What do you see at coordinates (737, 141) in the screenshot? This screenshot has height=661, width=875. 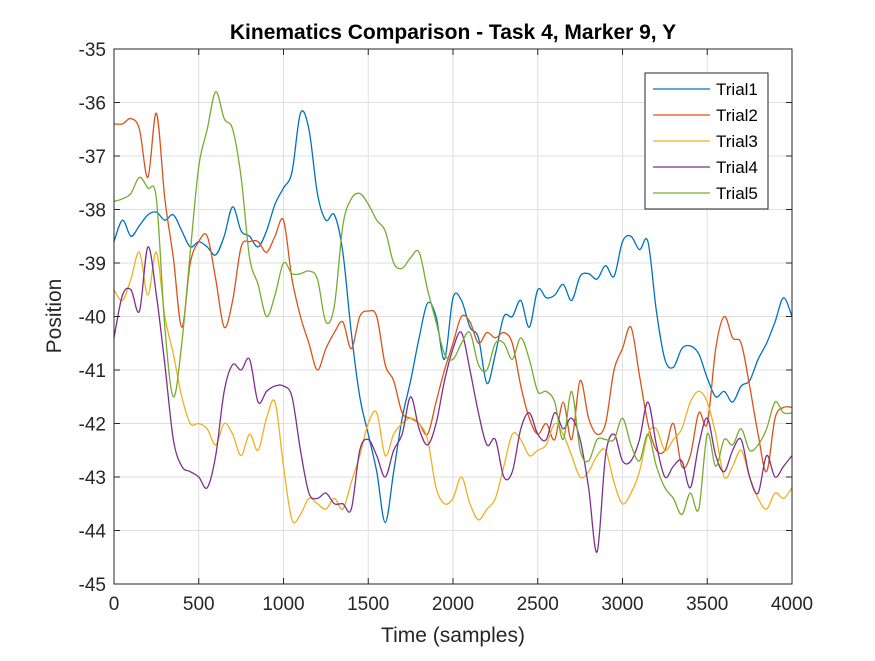 I see `legend-label: Trial3` at bounding box center [737, 141].